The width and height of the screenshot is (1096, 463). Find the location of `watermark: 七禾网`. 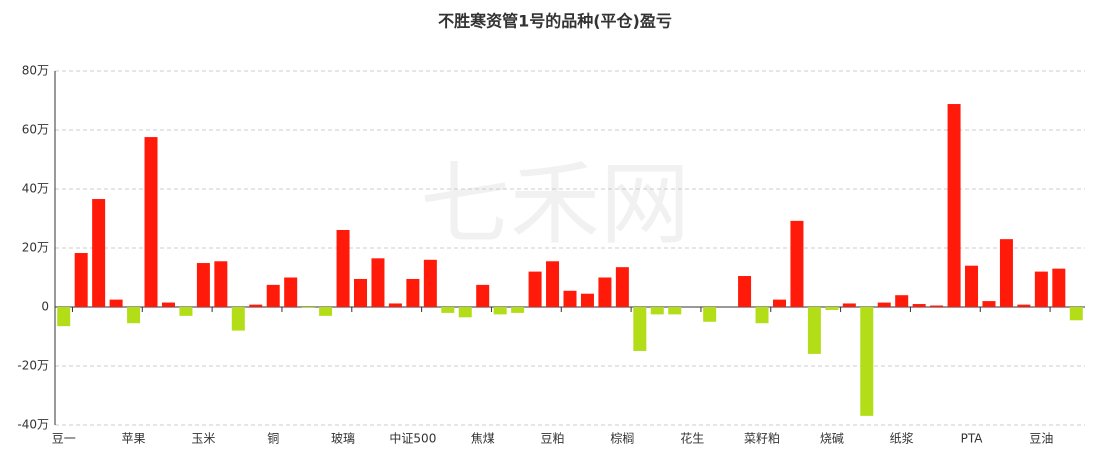

watermark: 七禾网 is located at coordinates (555, 204).